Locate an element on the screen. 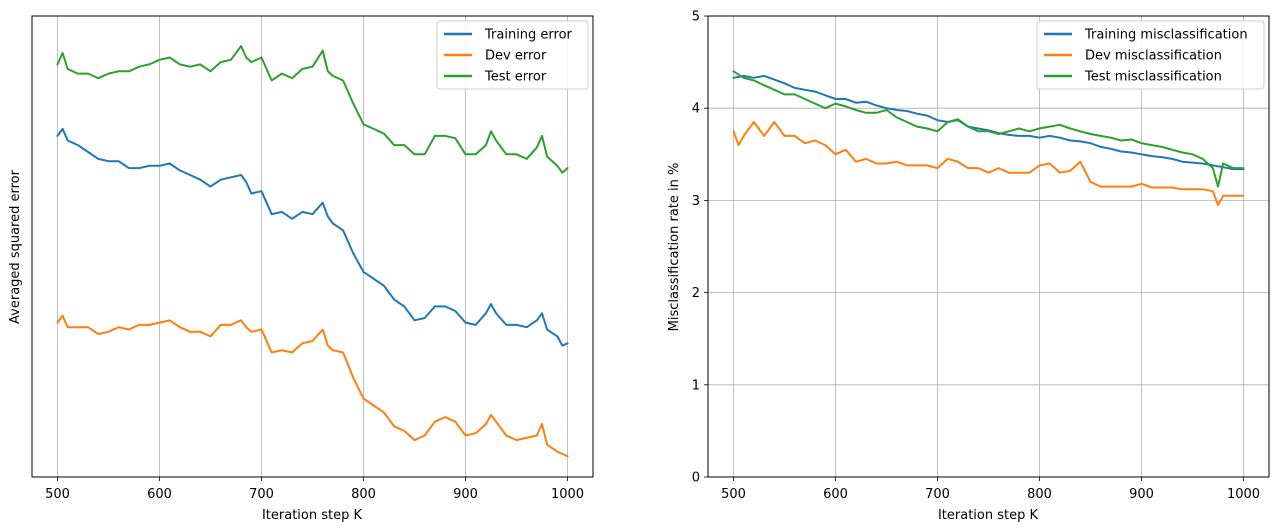 The width and height of the screenshot is (1283, 530). left-y-axis-label: Averaged squared error is located at coordinates (15, 246).